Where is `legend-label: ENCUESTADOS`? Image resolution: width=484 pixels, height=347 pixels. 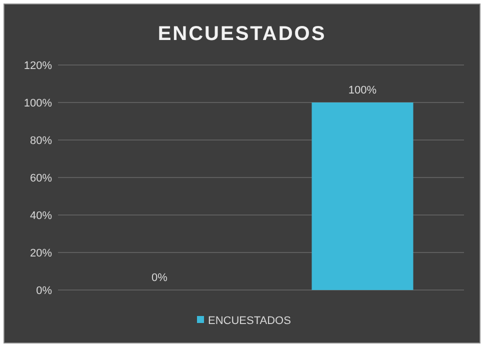
legend-label: ENCUESTADOS is located at coordinates (249, 320).